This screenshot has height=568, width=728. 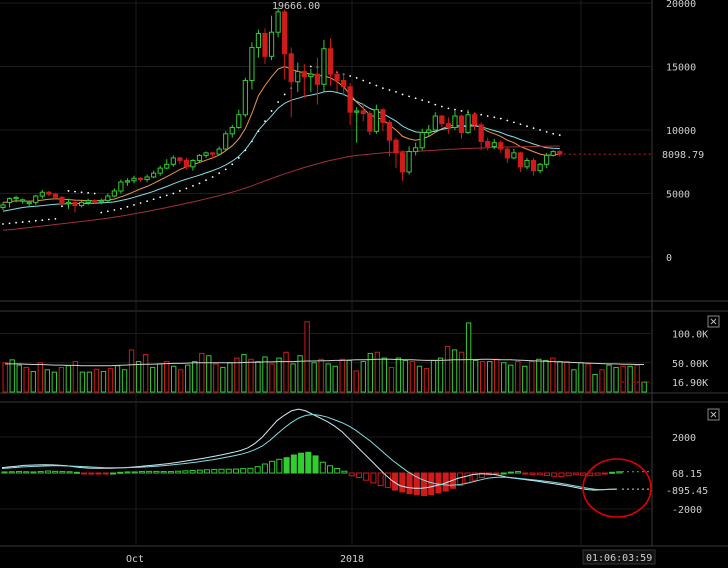 I want to click on oscillator-panel, so click(x=326, y=452).